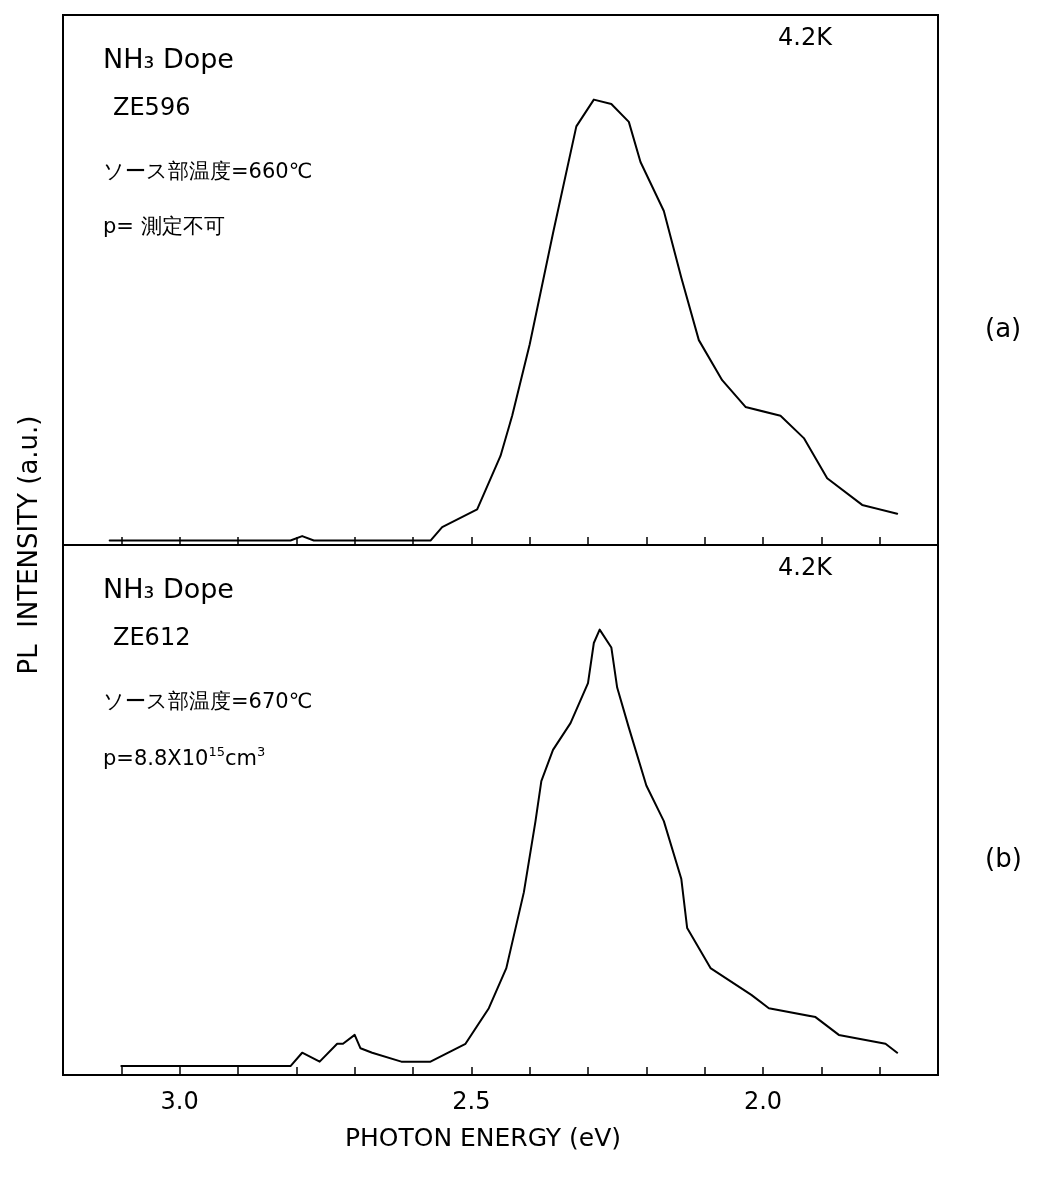 This screenshot has height=1178, width=1056. I want to click on x-tick-label: 2.0, so click(763, 1101).